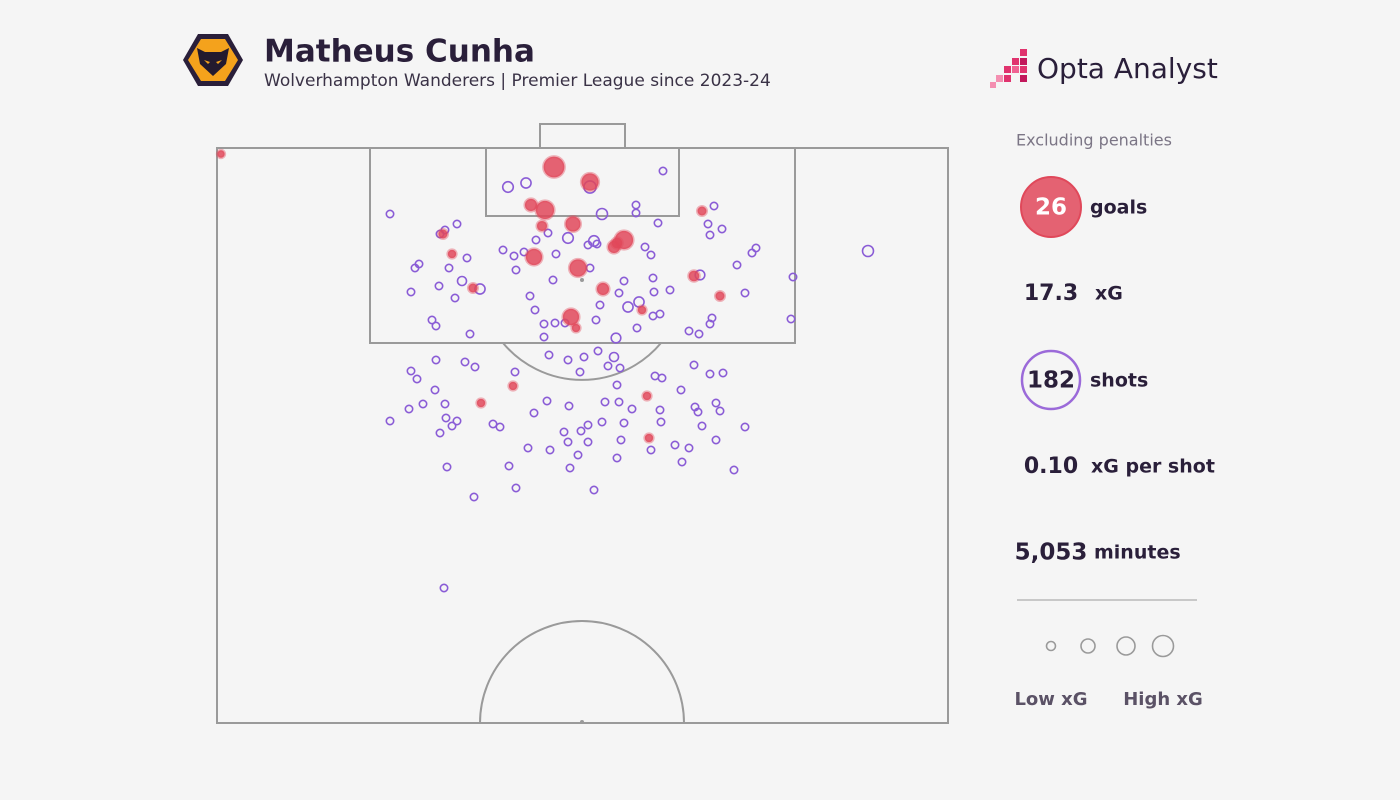 This screenshot has height=800, width=1400. I want to click on stat-value: 182, so click(1051, 381).